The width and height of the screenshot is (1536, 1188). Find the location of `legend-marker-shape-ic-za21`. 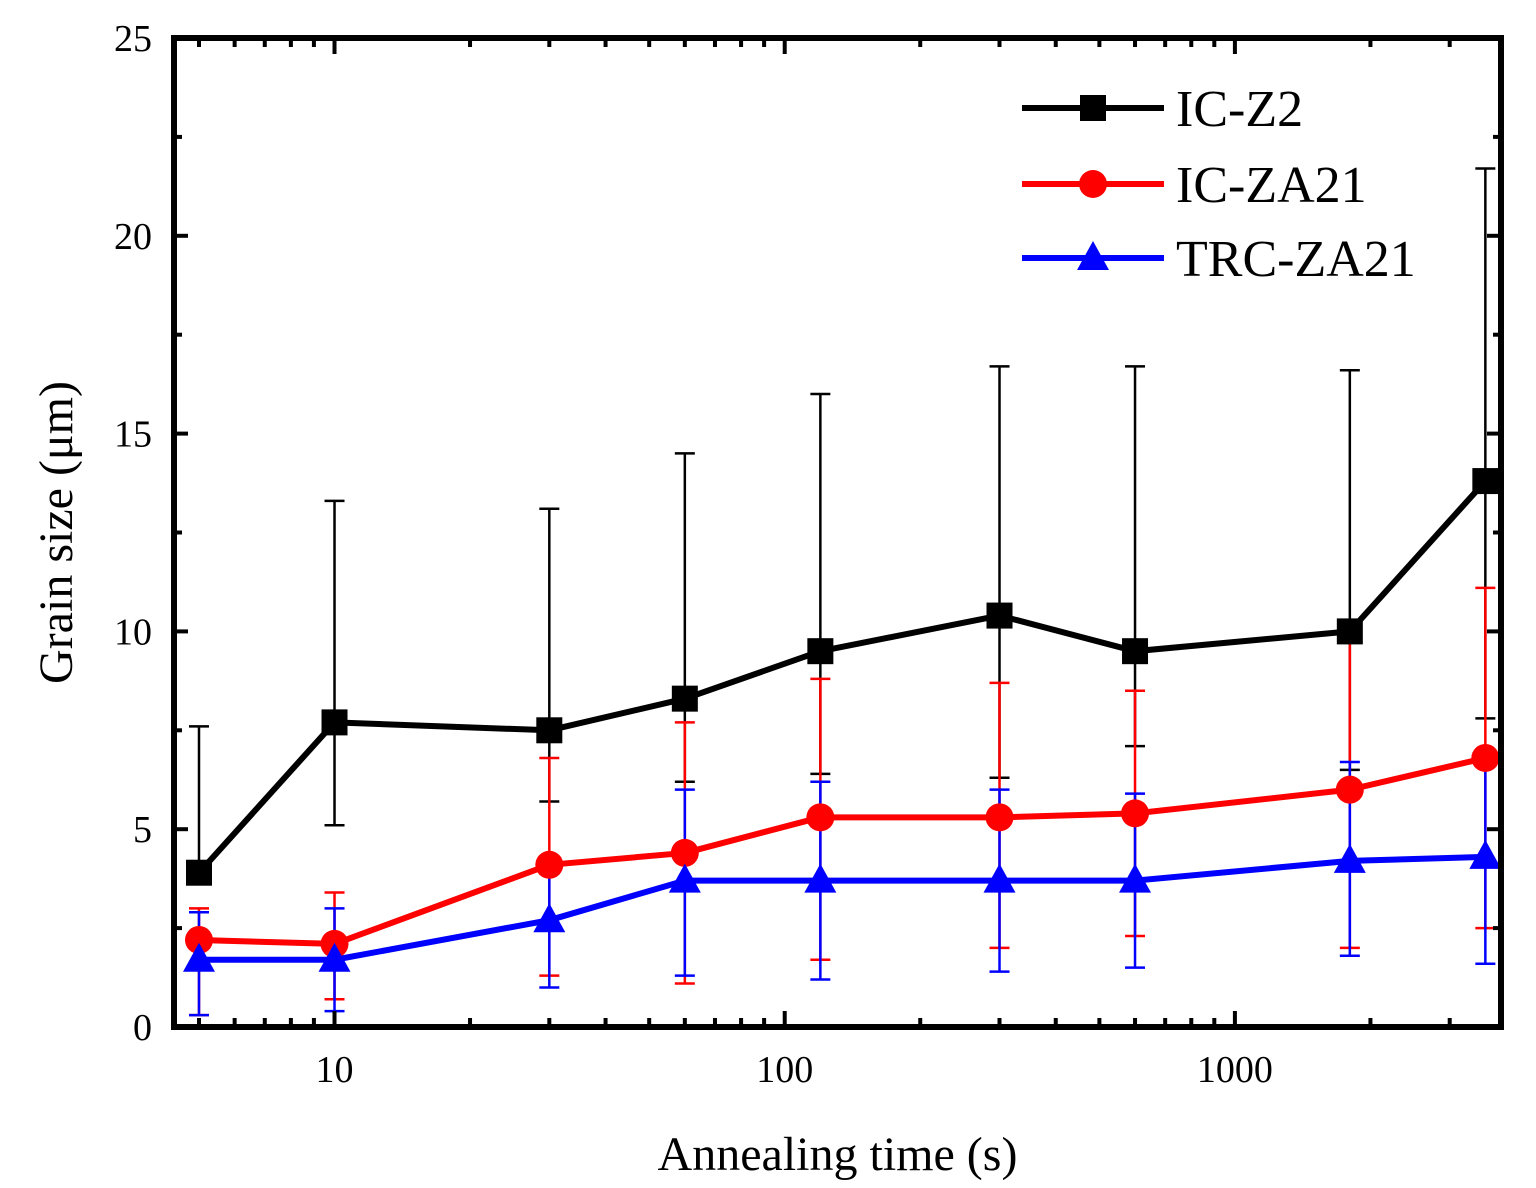

legend-marker-shape-ic-za21 is located at coordinates (1093, 184).